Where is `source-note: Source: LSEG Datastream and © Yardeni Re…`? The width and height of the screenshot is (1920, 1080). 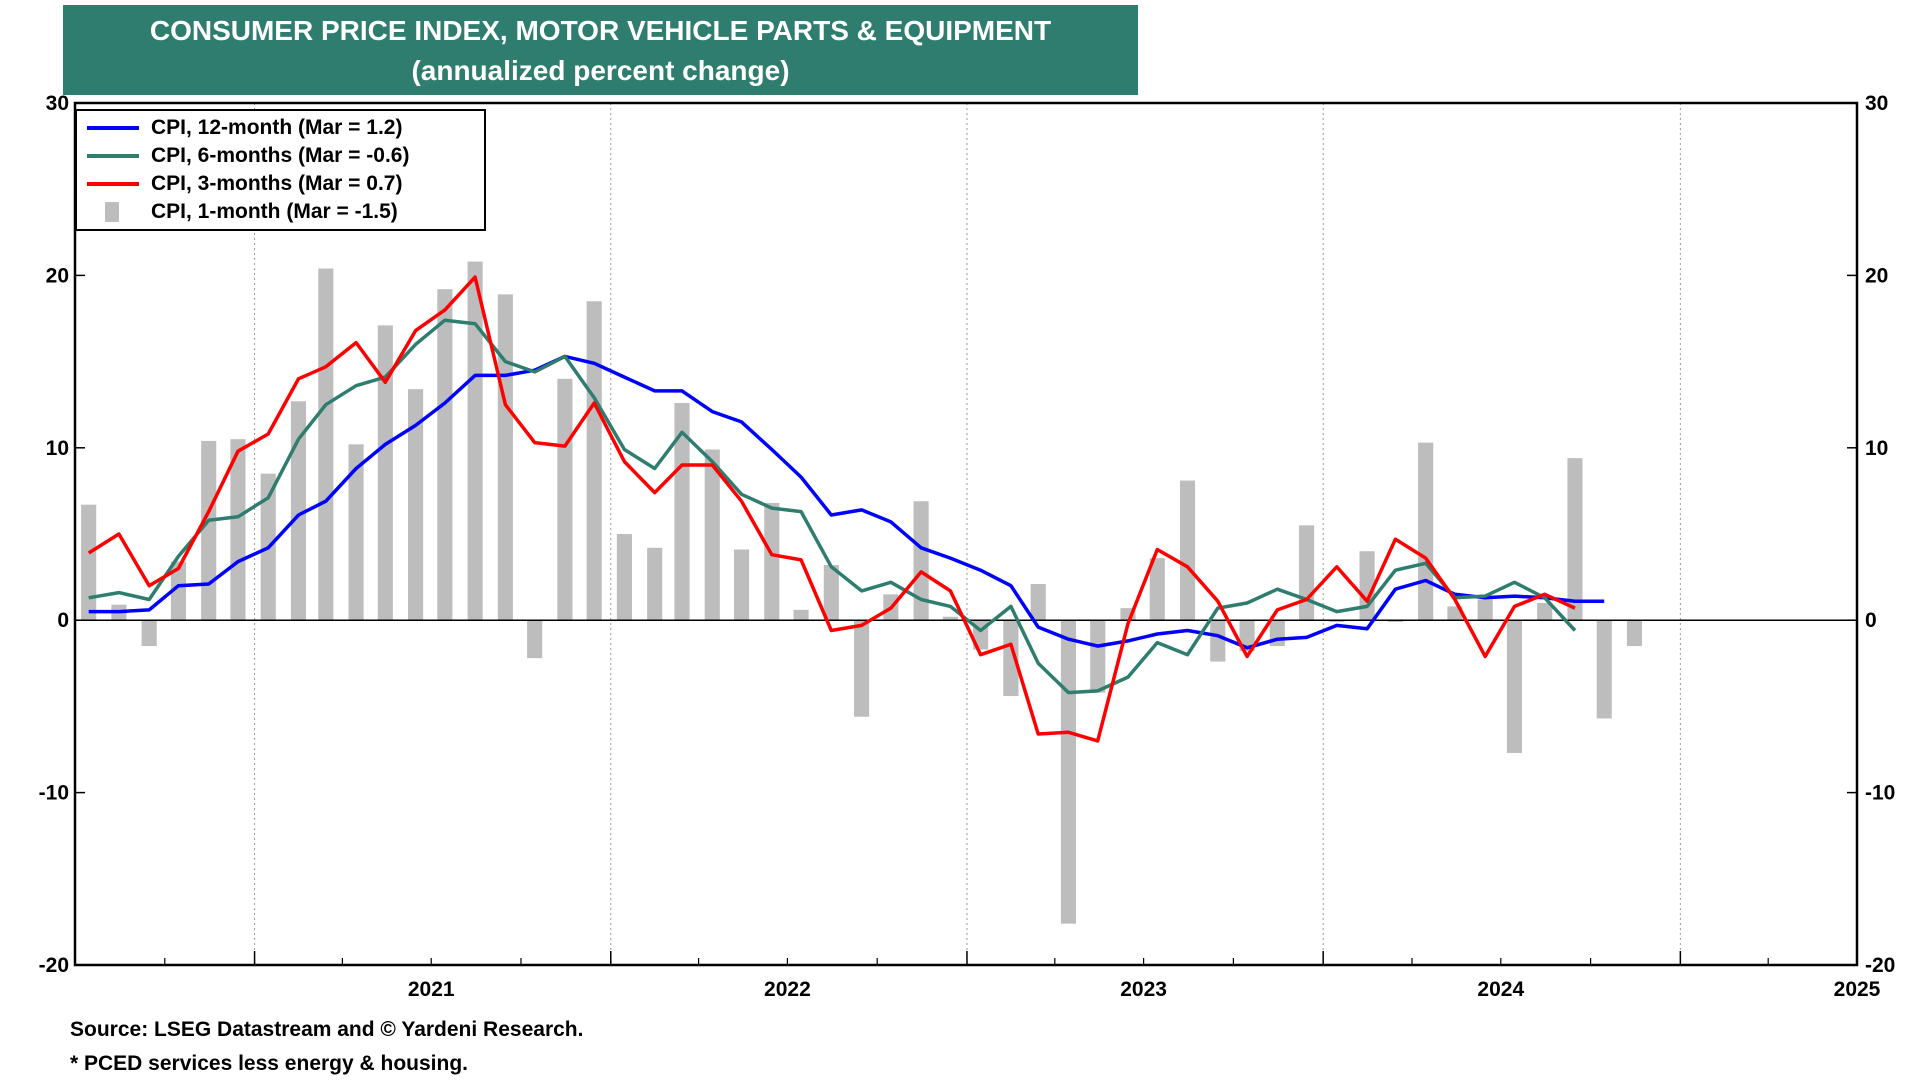
source-note: Source: LSEG Datastream and © Yardeni Re… is located at coordinates (327, 1029).